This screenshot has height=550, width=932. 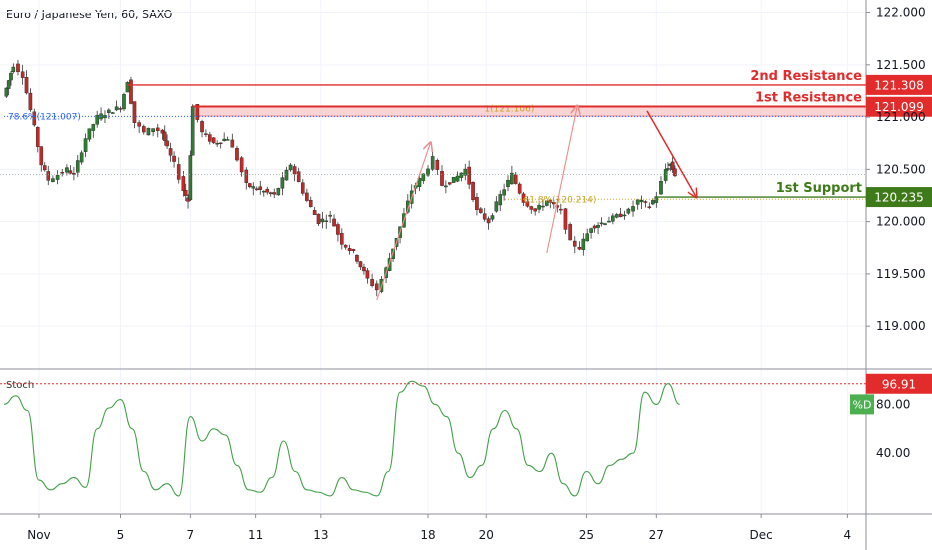 I want to click on price-tick-label: 120.000, so click(x=901, y=222).